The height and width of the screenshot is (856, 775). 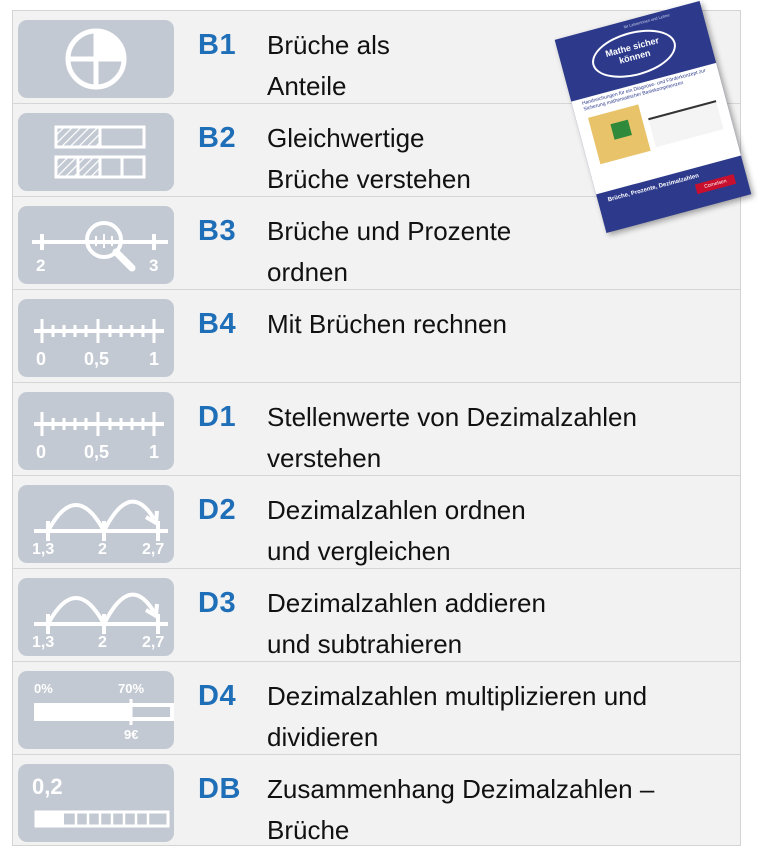 I want to click on list-item: B1 Brüche als Anteile, so click(x=376, y=57).